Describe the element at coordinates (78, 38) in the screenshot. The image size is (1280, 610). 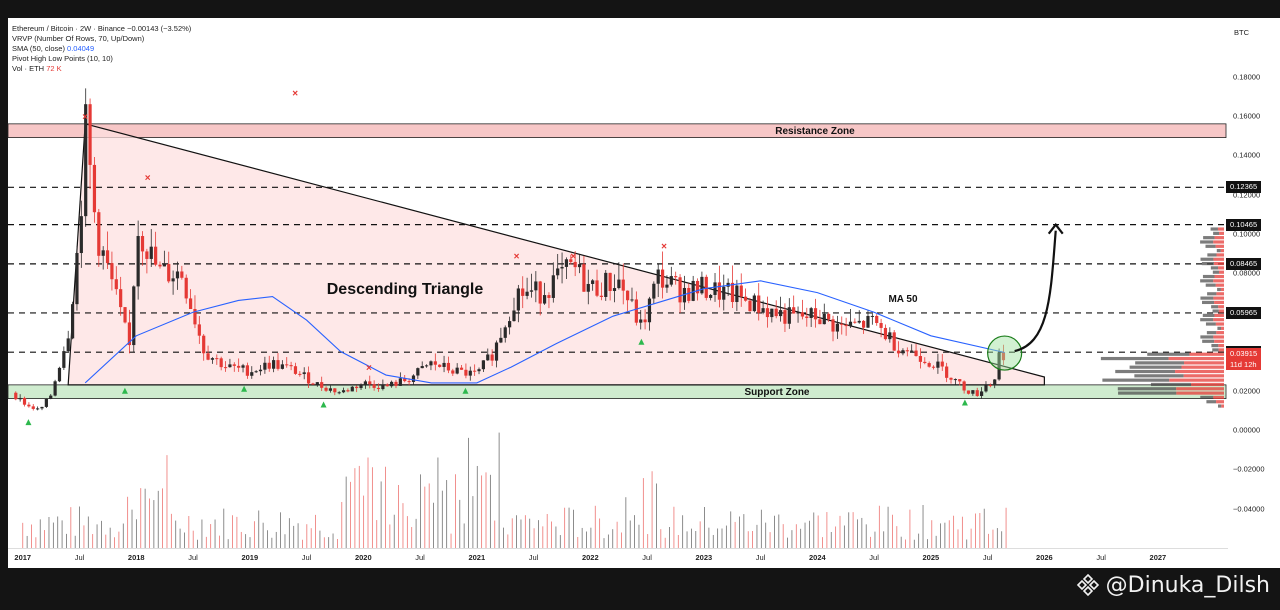
I see `legend-vrvp: VRVP (Number Of Rows, 70, Up/Down)` at that location.